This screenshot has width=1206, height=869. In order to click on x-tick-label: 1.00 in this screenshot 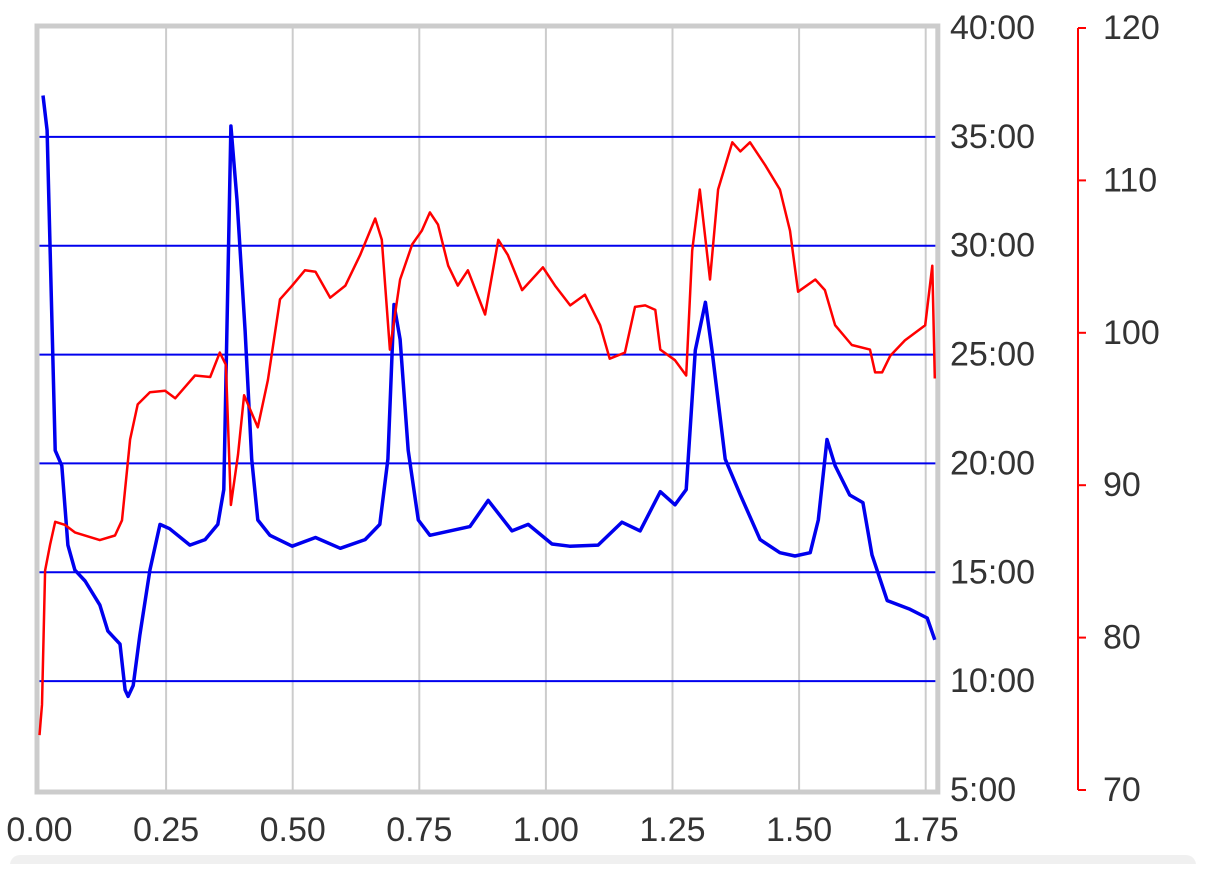, I will do `click(546, 830)`.